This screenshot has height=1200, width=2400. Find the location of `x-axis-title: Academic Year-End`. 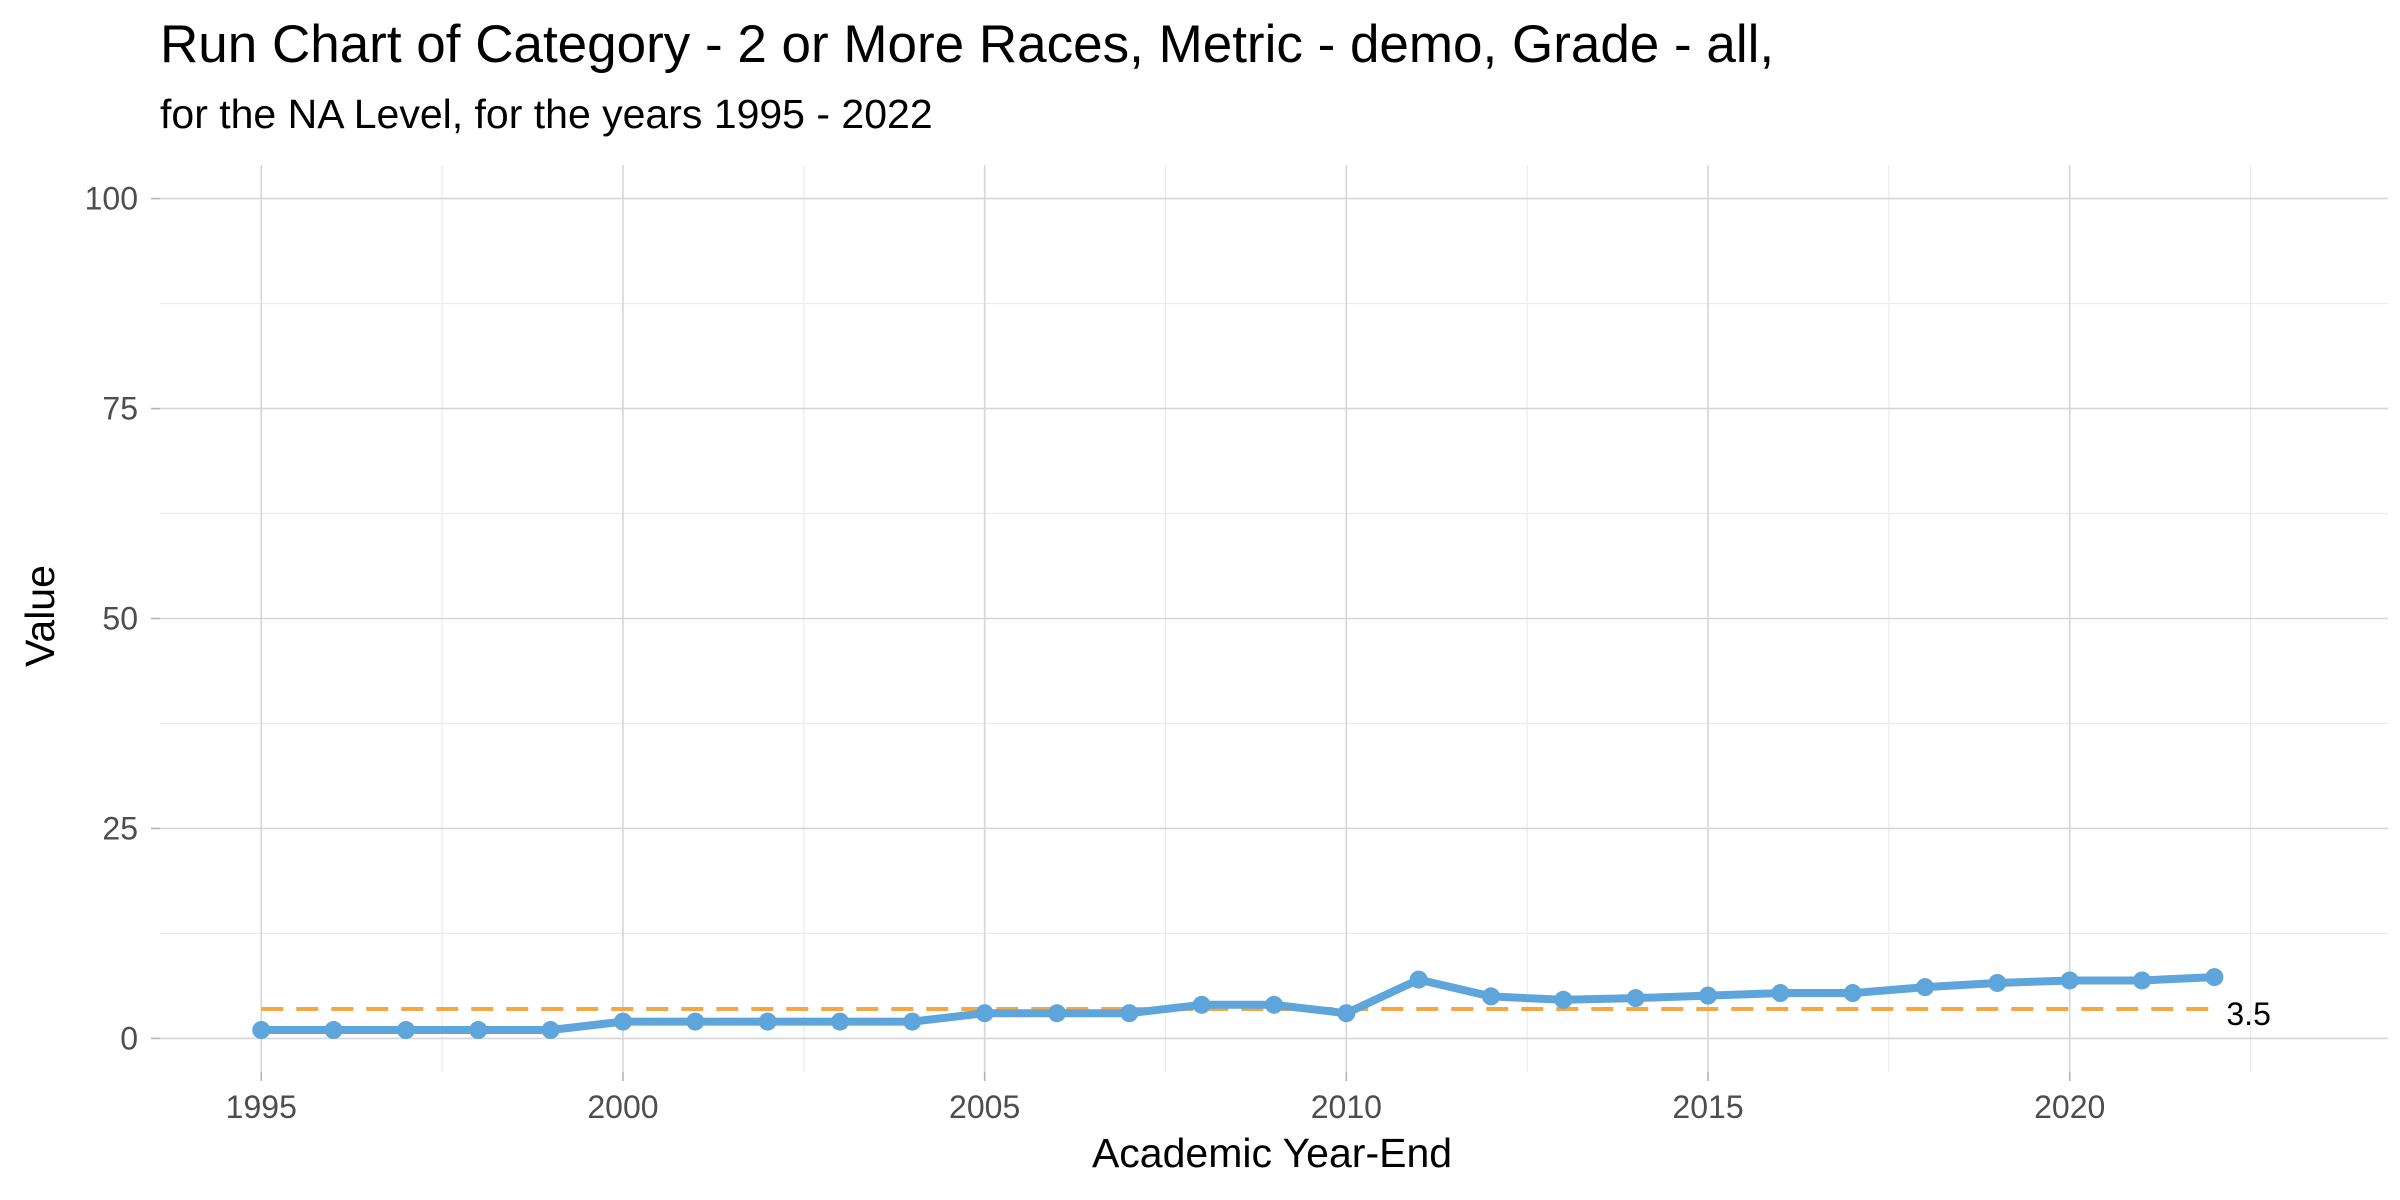

x-axis-title: Academic Year-End is located at coordinates (1272, 1153).